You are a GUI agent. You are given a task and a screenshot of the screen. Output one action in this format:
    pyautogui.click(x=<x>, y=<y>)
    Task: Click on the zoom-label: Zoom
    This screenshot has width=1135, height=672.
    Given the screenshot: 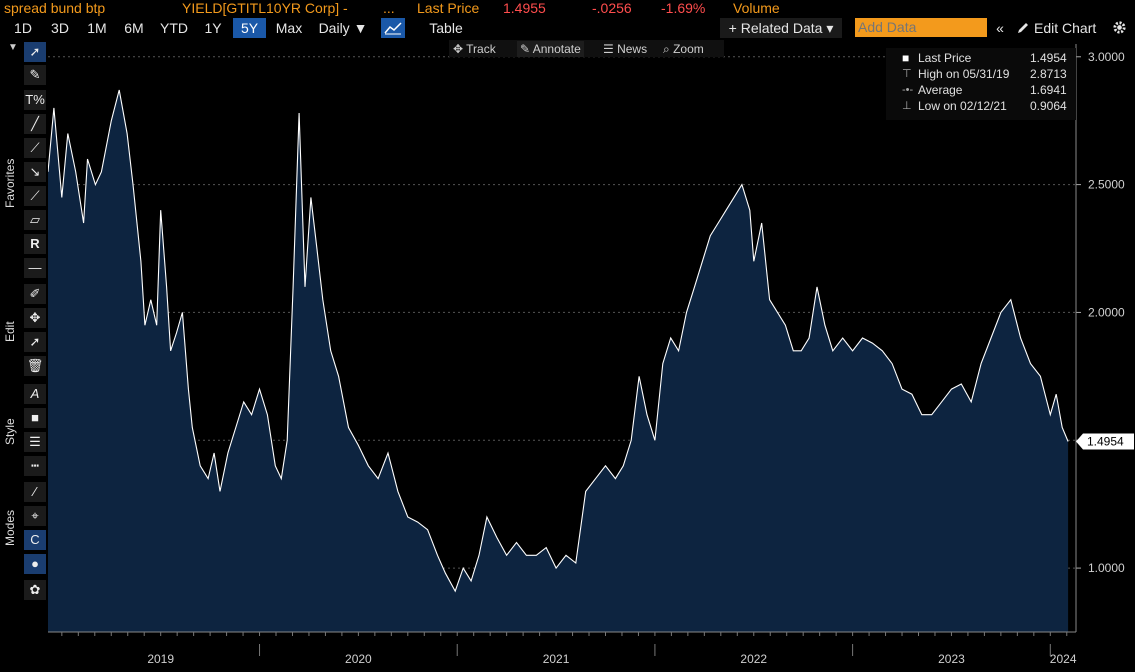 What is the action you would take?
    pyautogui.click(x=688, y=49)
    